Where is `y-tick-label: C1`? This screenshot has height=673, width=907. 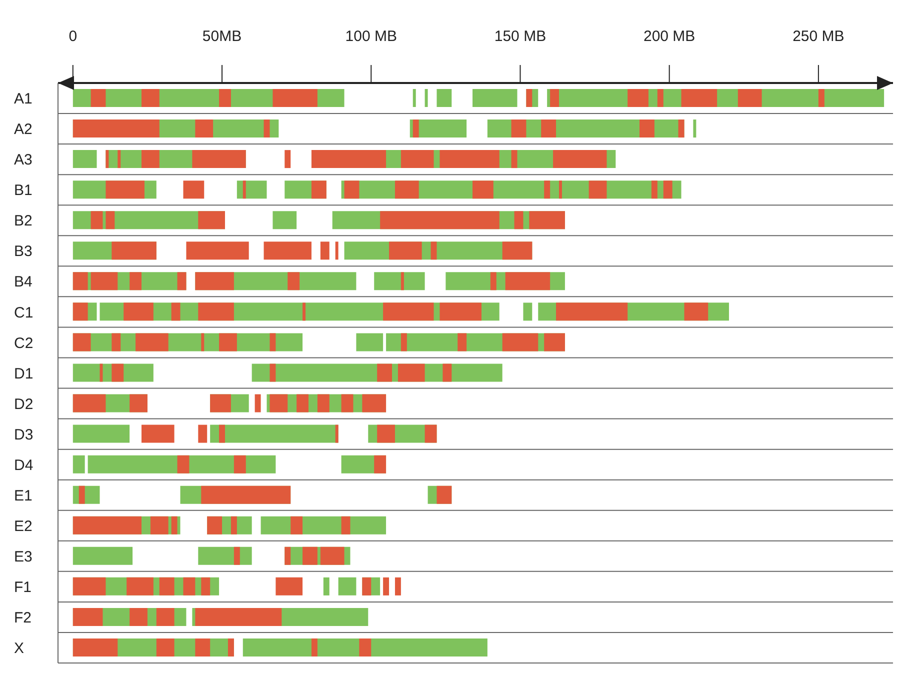 y-tick-label: C1 is located at coordinates (24, 313).